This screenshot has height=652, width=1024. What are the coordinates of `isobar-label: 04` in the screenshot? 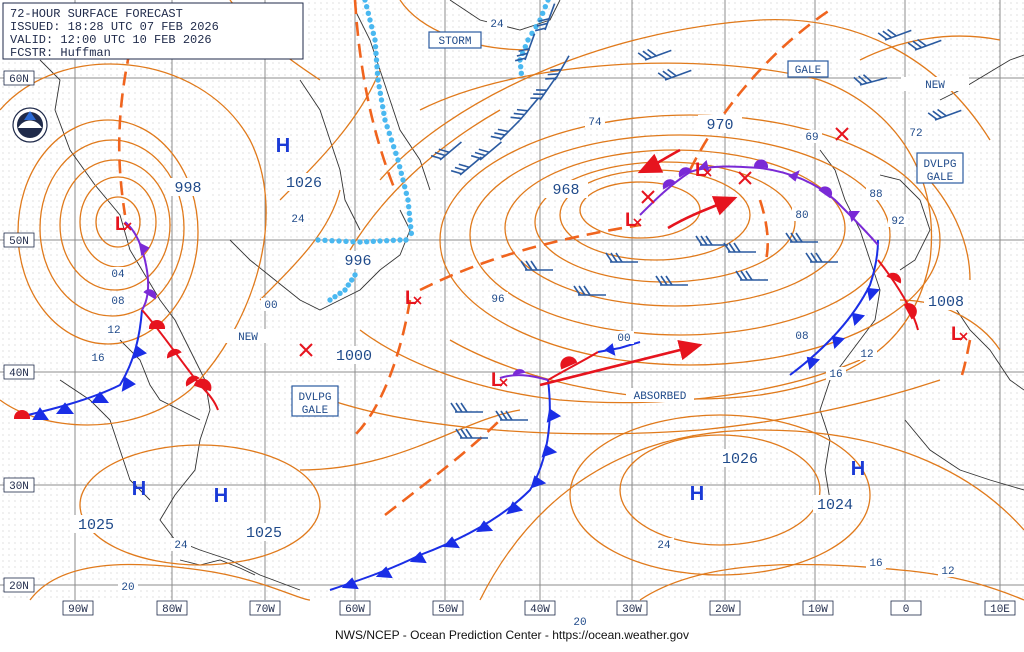 It's located at (118, 275).